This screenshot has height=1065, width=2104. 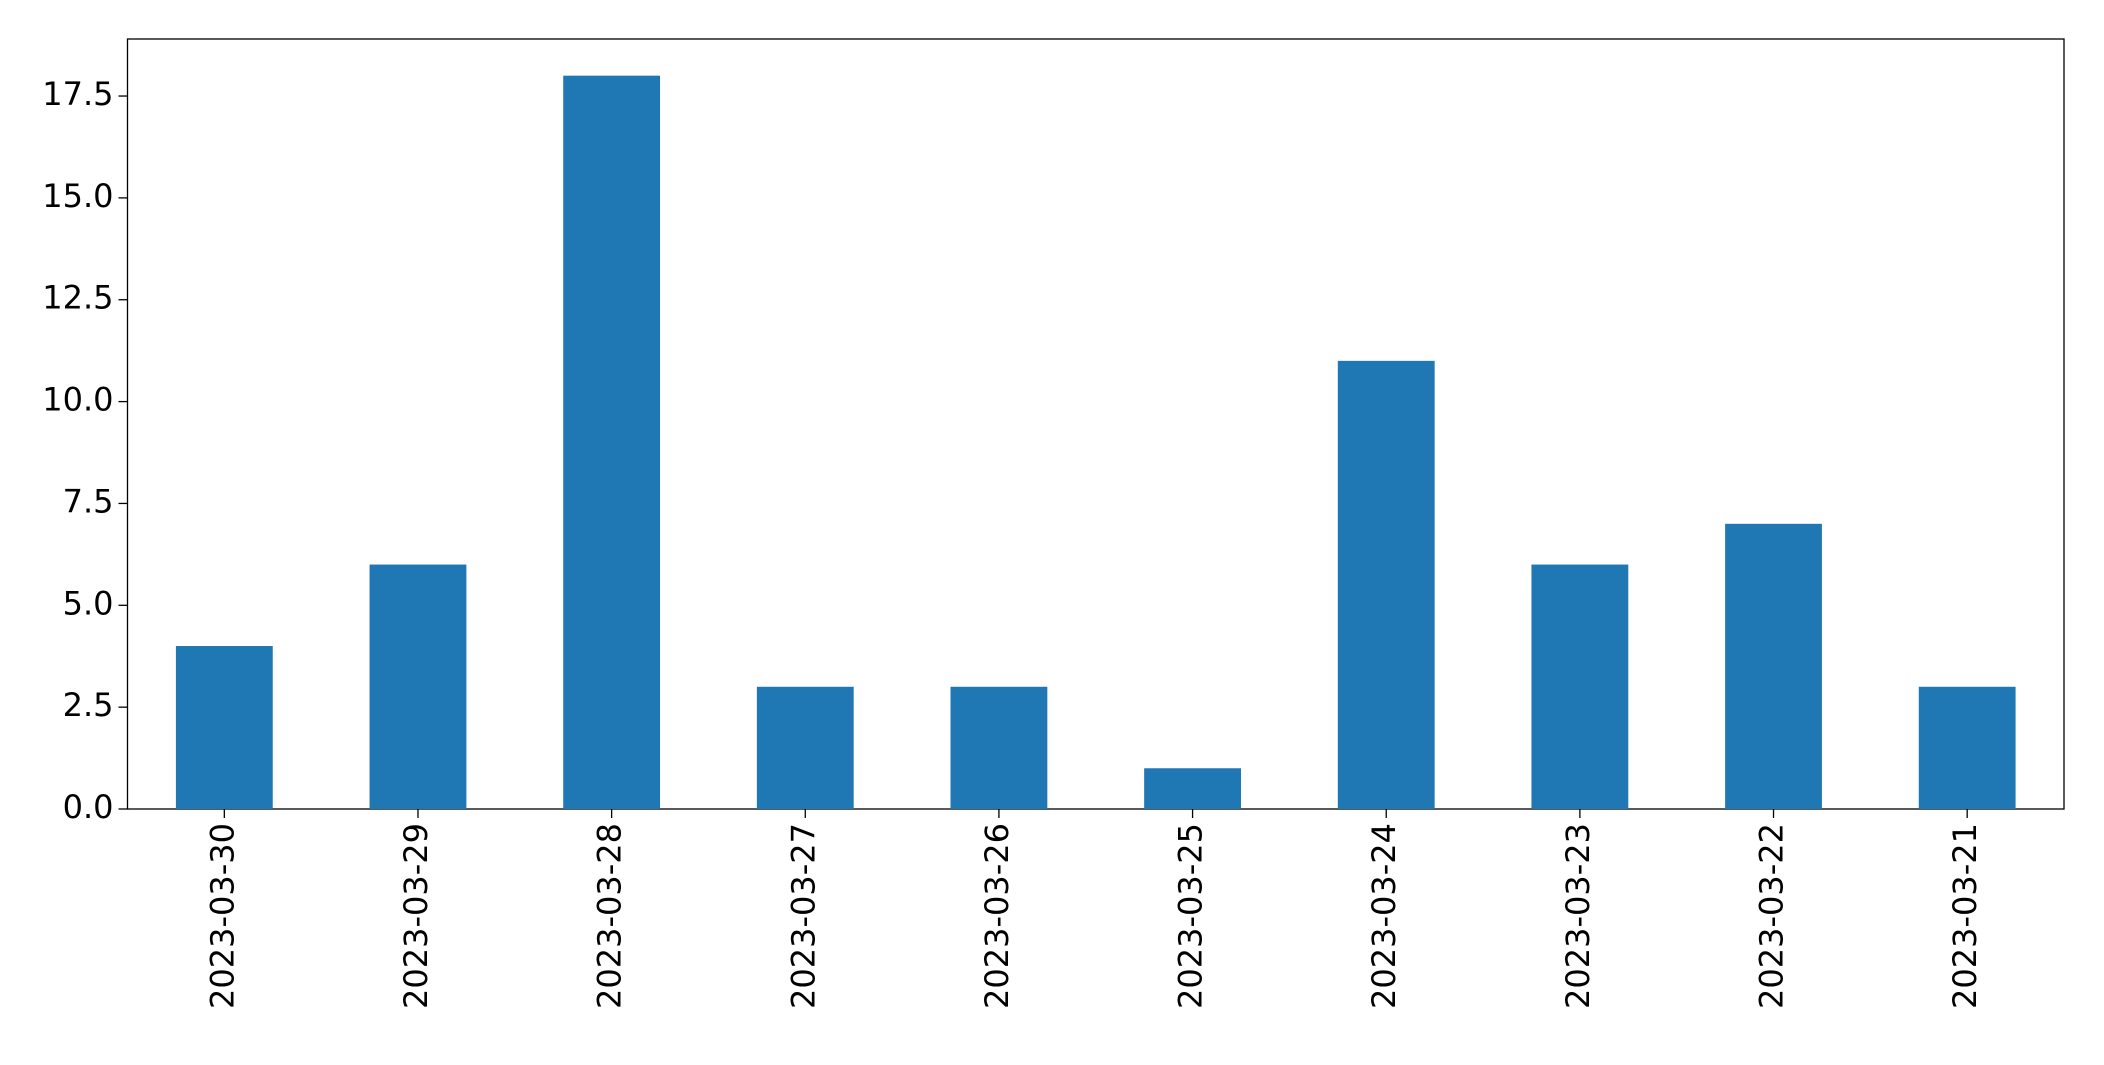 I want to click on x-tick-label: 2023-03-28, so click(x=610, y=916).